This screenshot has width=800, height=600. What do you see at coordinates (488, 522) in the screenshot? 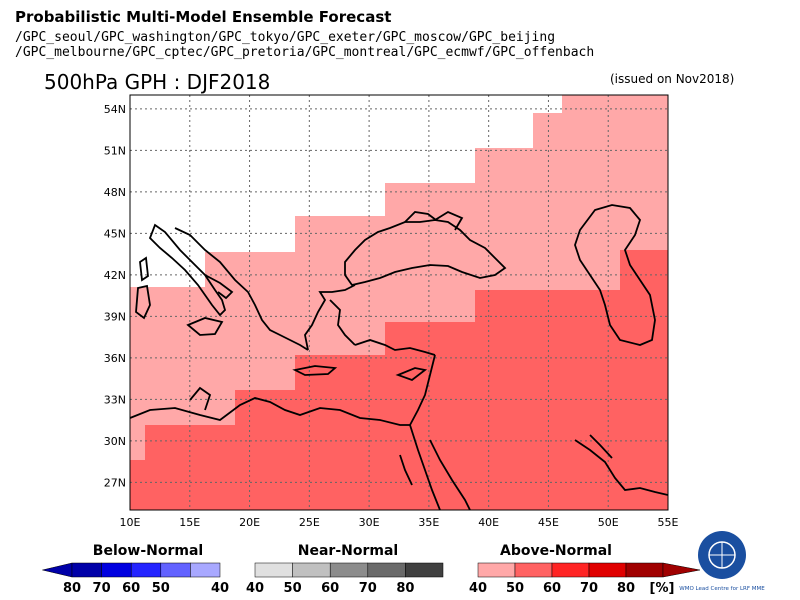
I see `lon-tick-label: 40E` at bounding box center [488, 522].